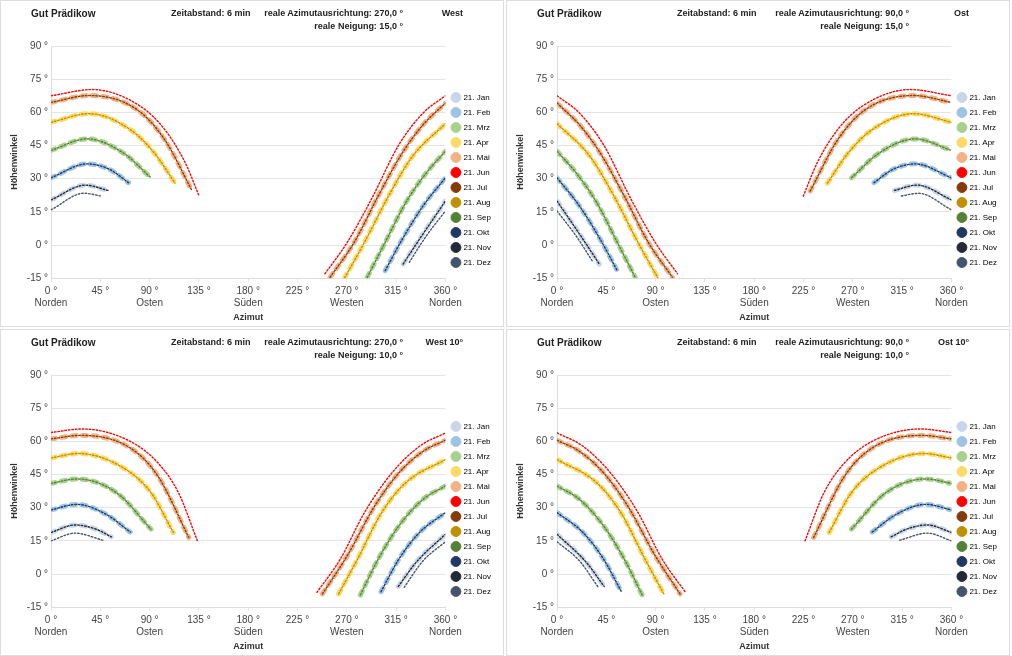 The image size is (1012, 656). Describe the element at coordinates (476, 142) in the screenshot. I see `legend-label: 21. Apr` at that location.